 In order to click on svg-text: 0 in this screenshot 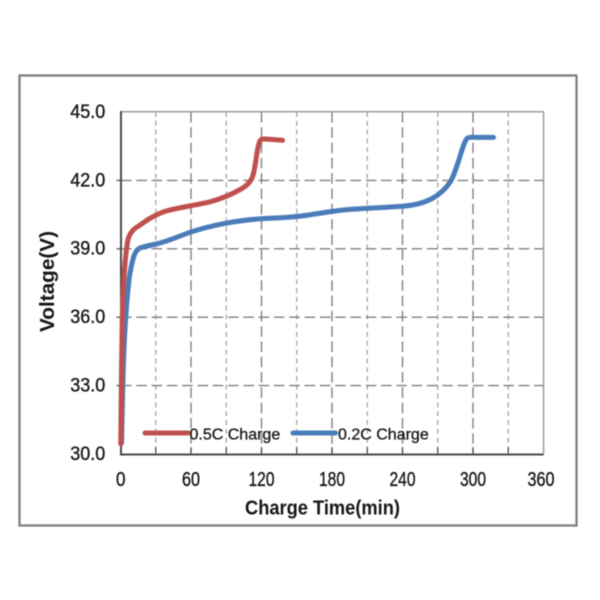, I will do `click(121, 480)`.